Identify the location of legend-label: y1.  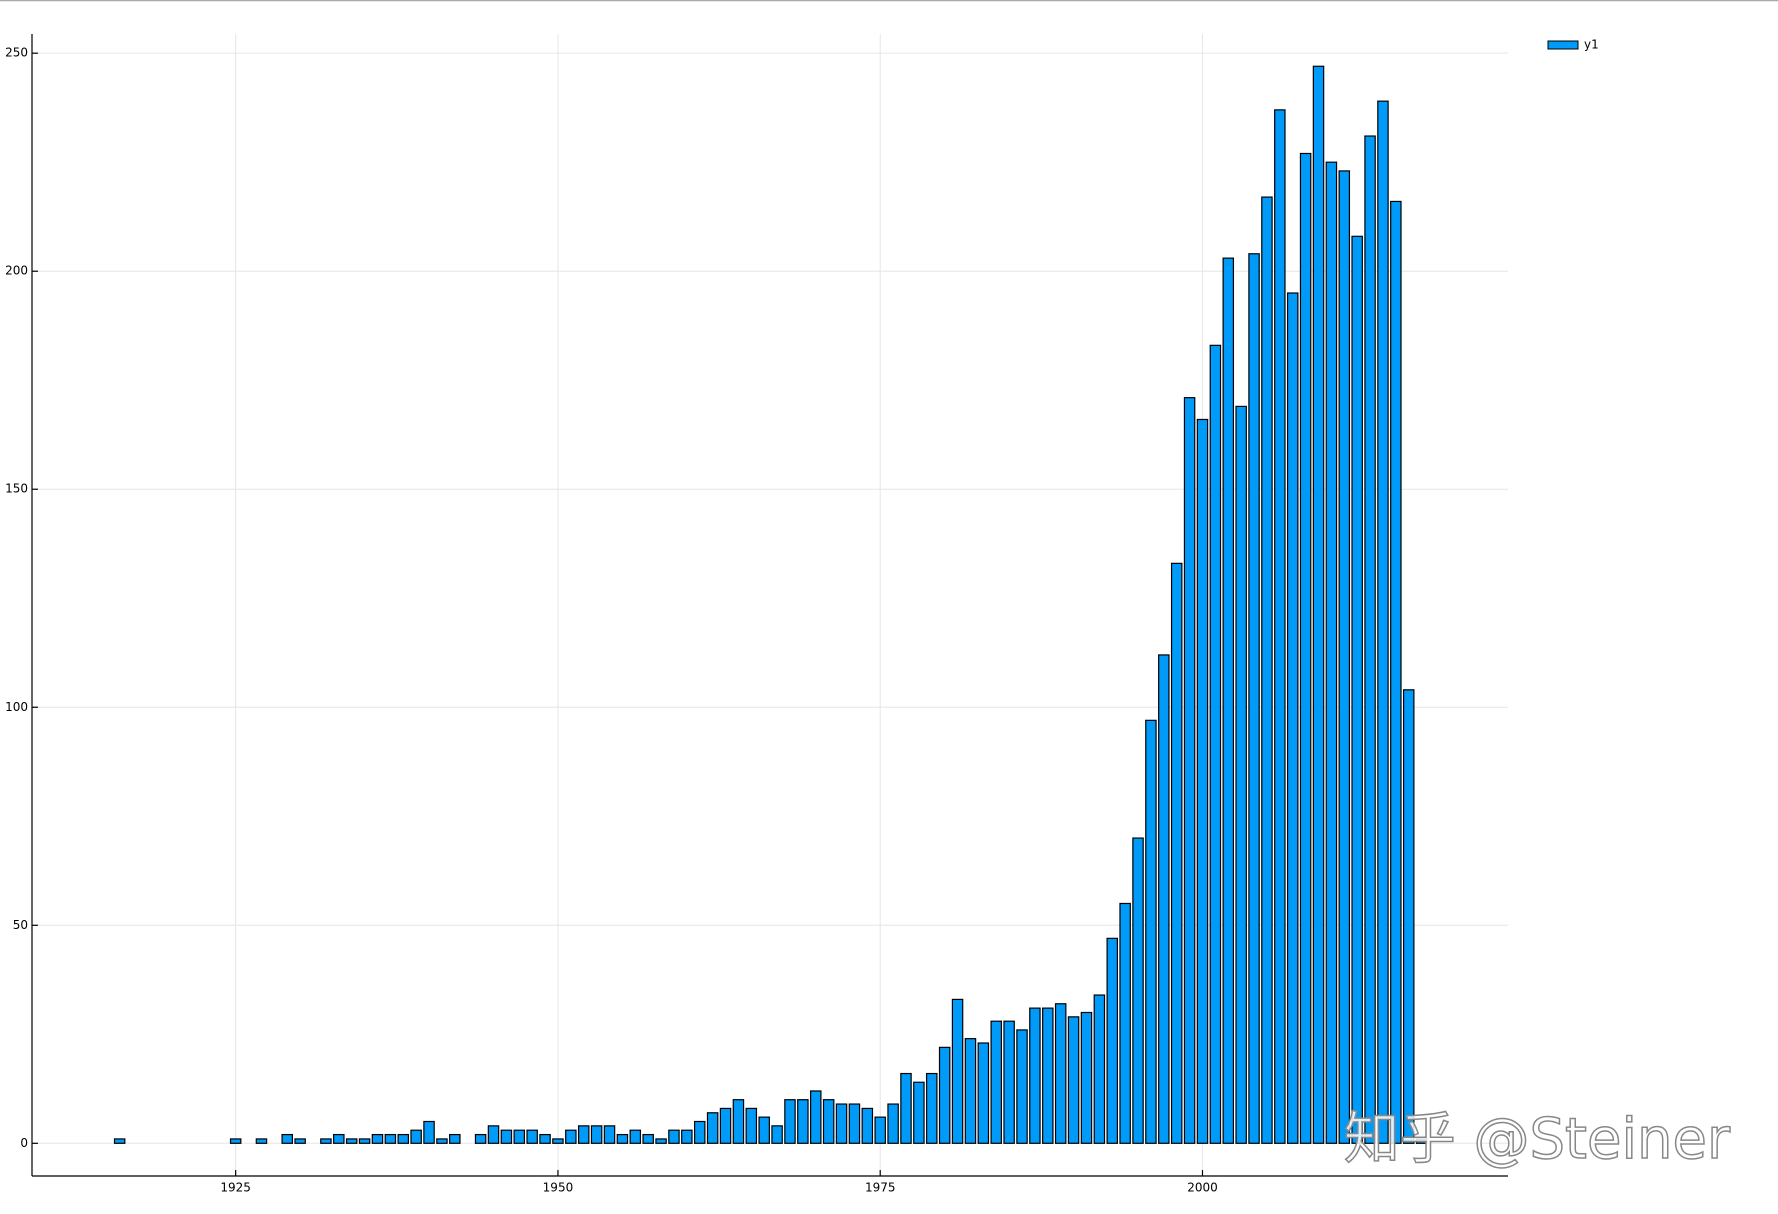
(1591, 45).